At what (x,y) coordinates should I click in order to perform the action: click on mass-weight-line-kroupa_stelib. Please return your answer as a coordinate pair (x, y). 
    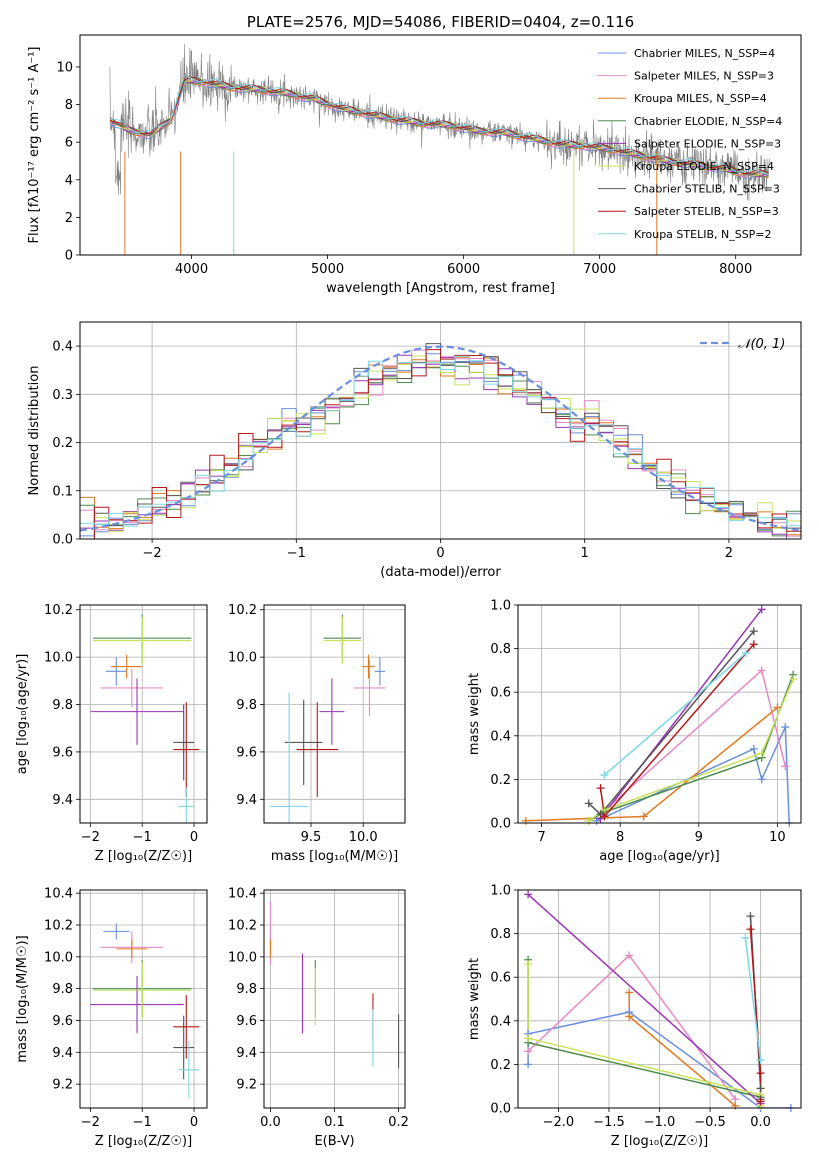
    Looking at the image, I should click on (675, 714).